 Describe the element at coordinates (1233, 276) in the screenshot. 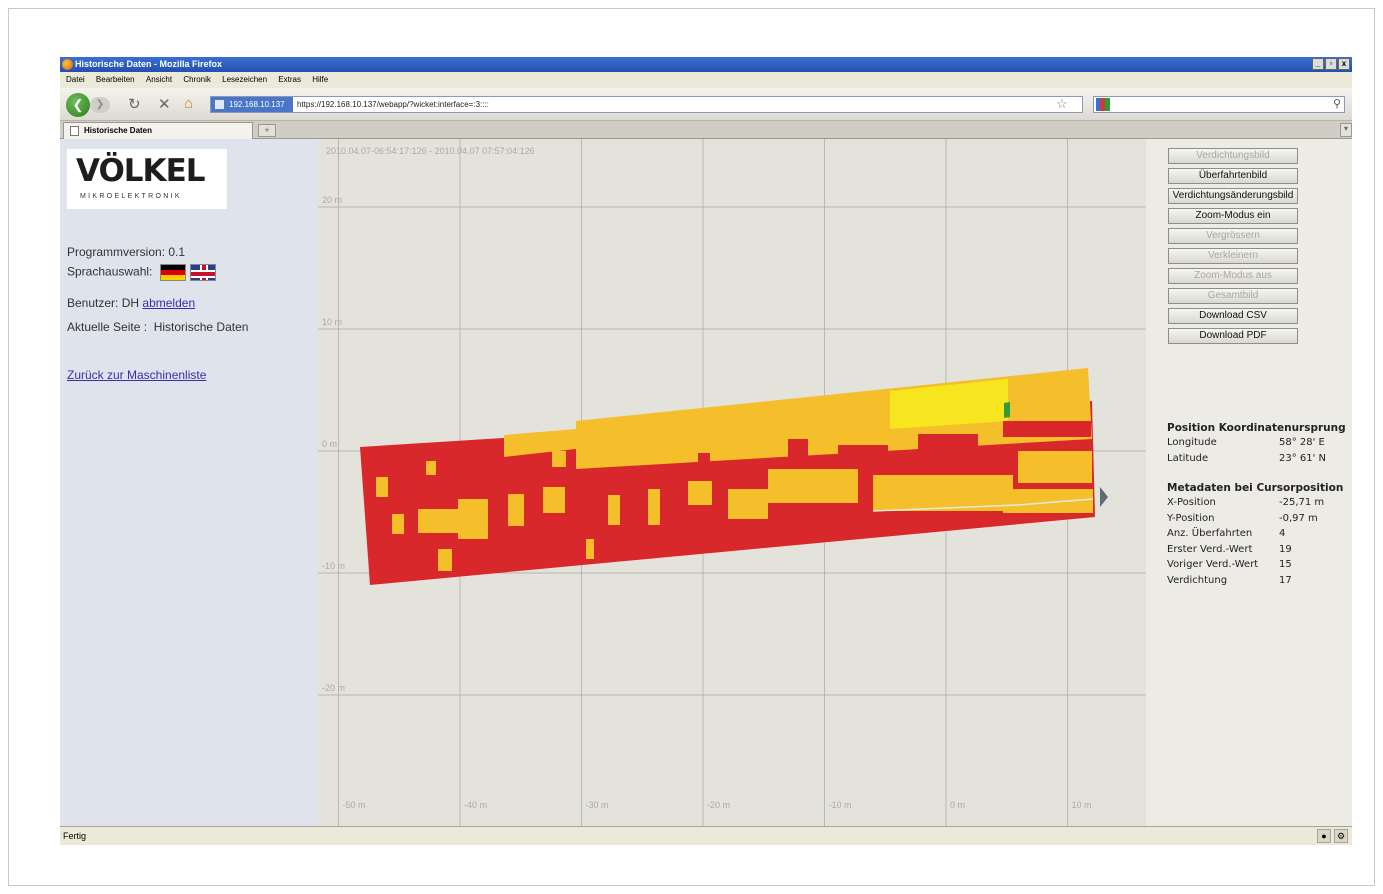

I see `button-7: Zoom-Modus aus` at that location.